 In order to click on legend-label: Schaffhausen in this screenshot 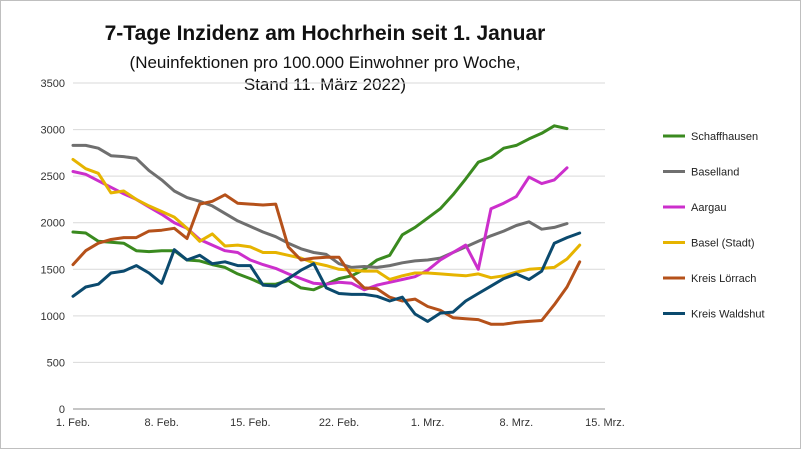, I will do `click(724, 137)`.